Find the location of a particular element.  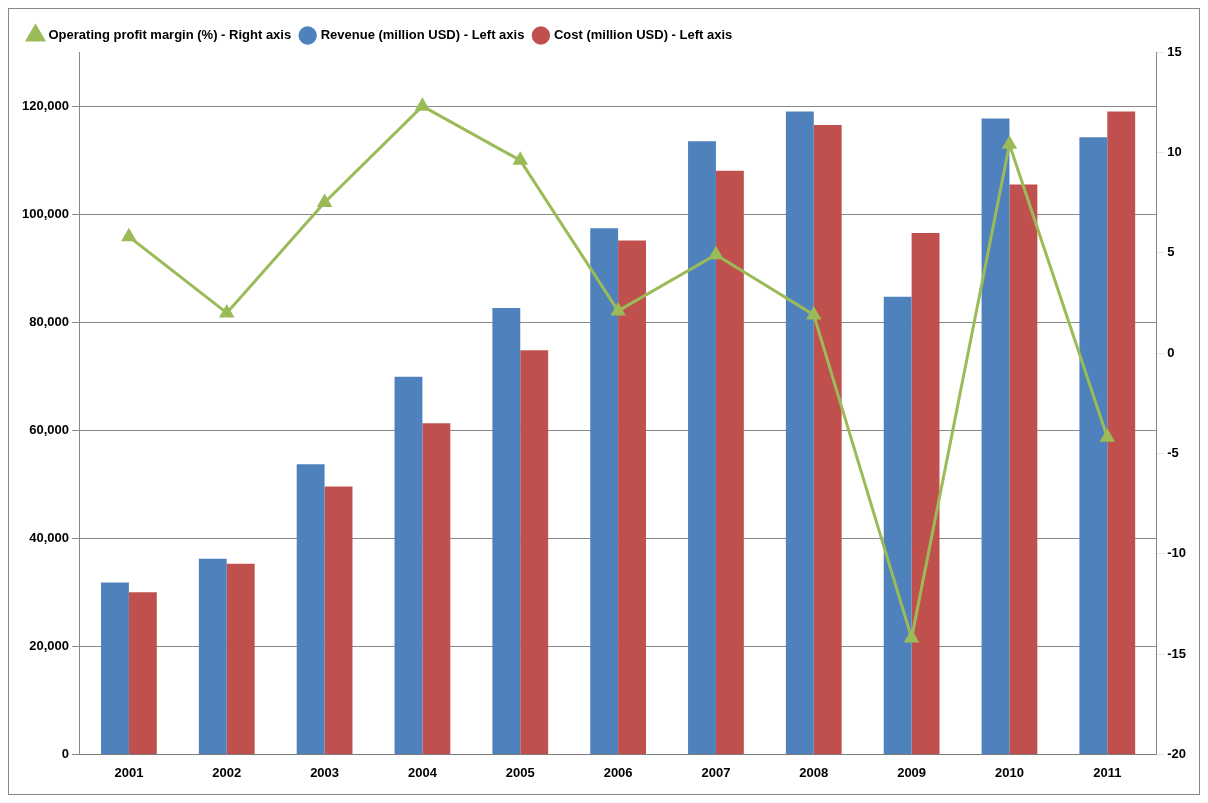

x-tick-label: 2010 is located at coordinates (1009, 772).